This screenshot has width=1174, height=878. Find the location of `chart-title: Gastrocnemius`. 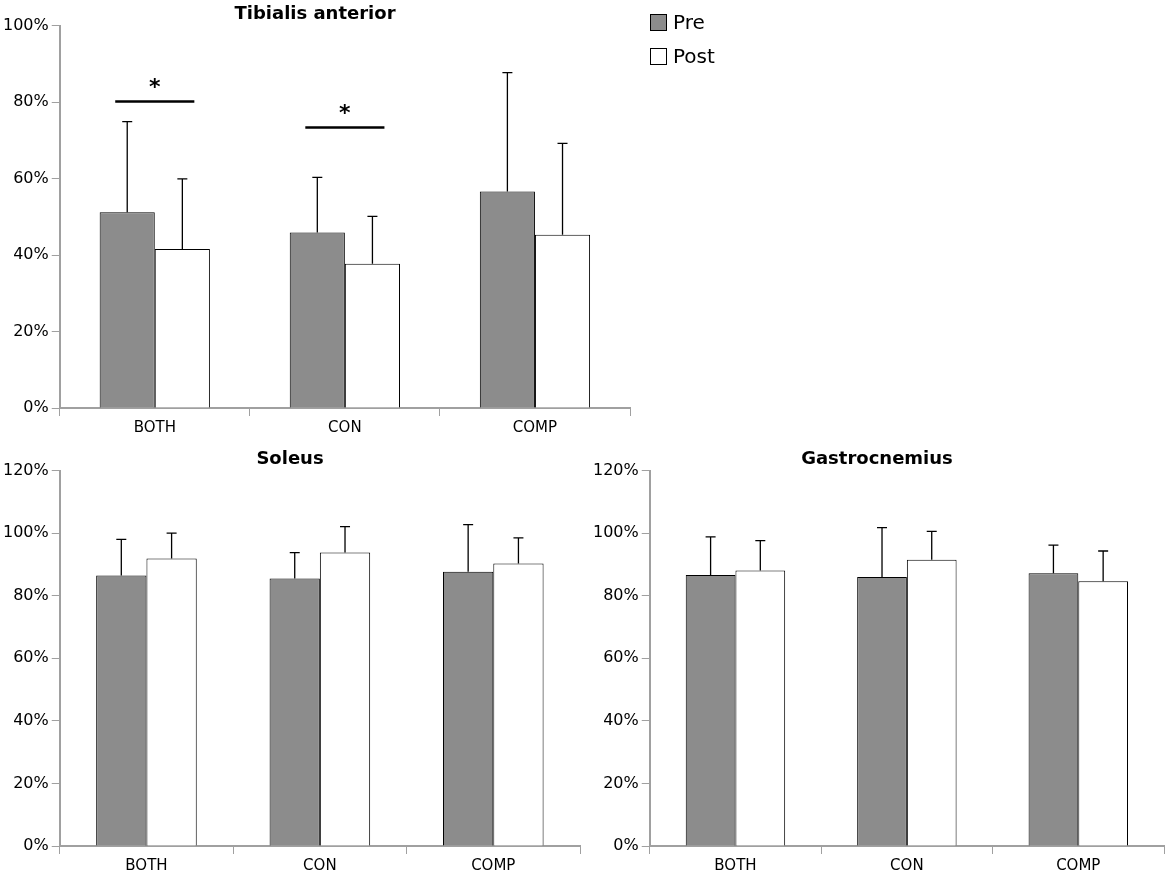

chart-title: Gastrocnemius is located at coordinates (877, 458).